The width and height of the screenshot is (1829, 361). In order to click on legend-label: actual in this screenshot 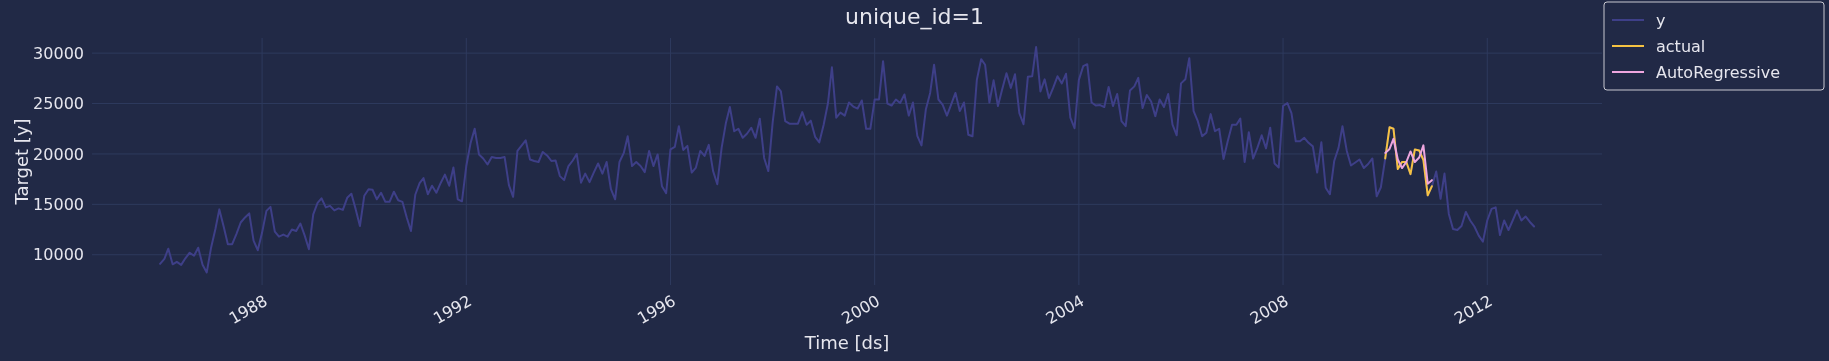, I will do `click(1681, 46)`.